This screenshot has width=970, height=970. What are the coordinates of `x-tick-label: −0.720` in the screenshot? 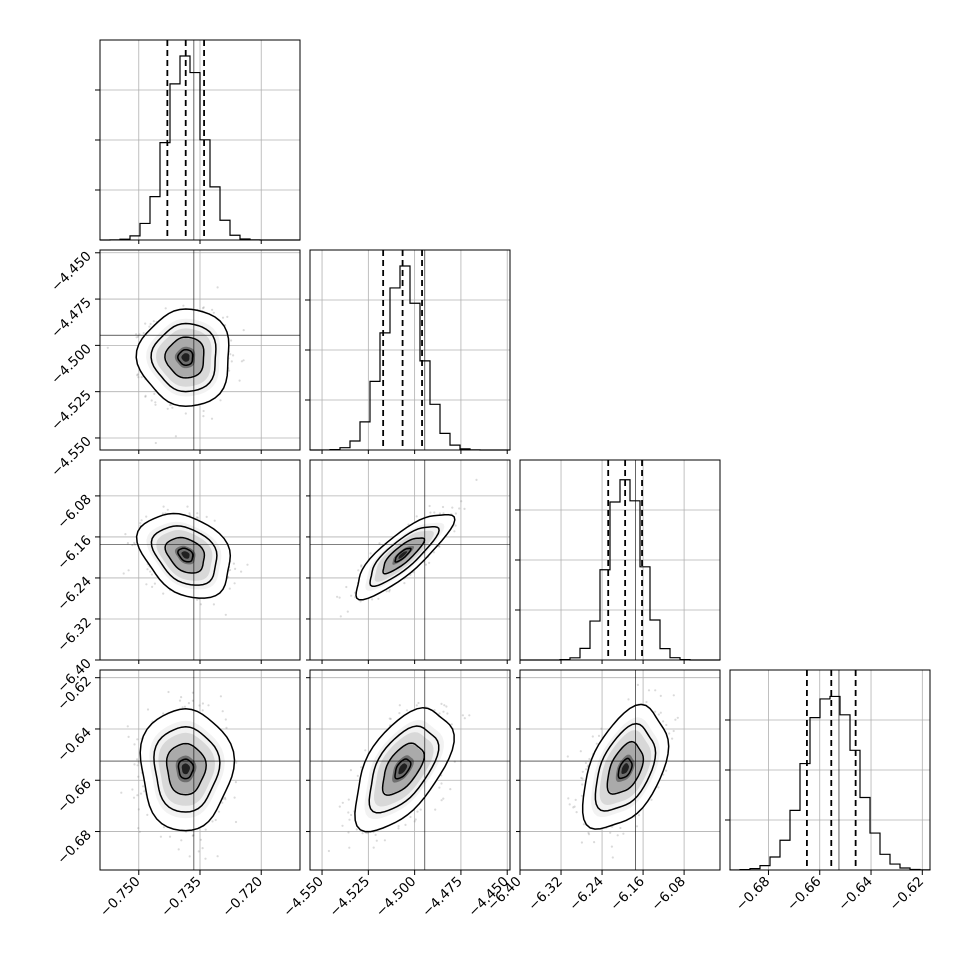 It's located at (242, 897).